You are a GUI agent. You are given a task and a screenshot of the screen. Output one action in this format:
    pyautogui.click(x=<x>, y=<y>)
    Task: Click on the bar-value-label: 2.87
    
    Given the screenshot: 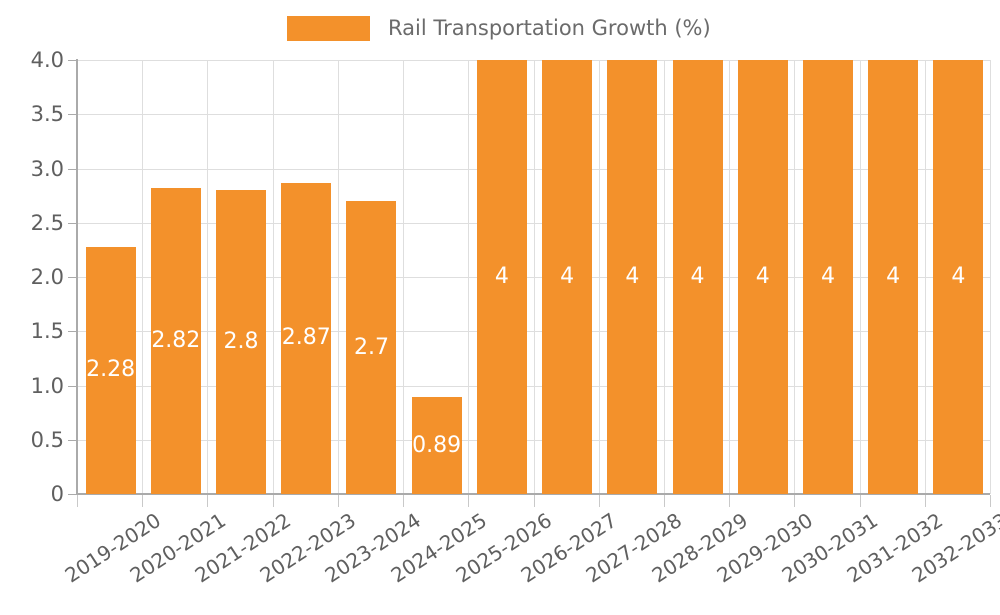 What is the action you would take?
    pyautogui.click(x=306, y=338)
    